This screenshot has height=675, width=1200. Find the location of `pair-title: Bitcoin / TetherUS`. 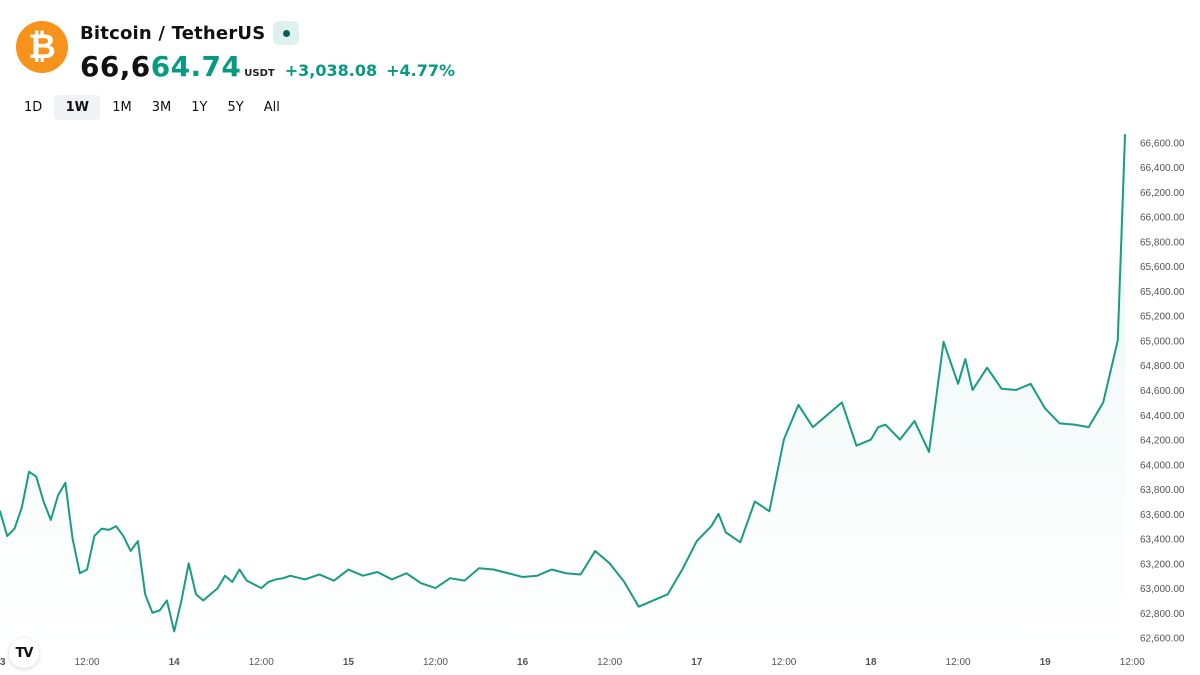

pair-title: Bitcoin / TetherUS is located at coordinates (173, 33).